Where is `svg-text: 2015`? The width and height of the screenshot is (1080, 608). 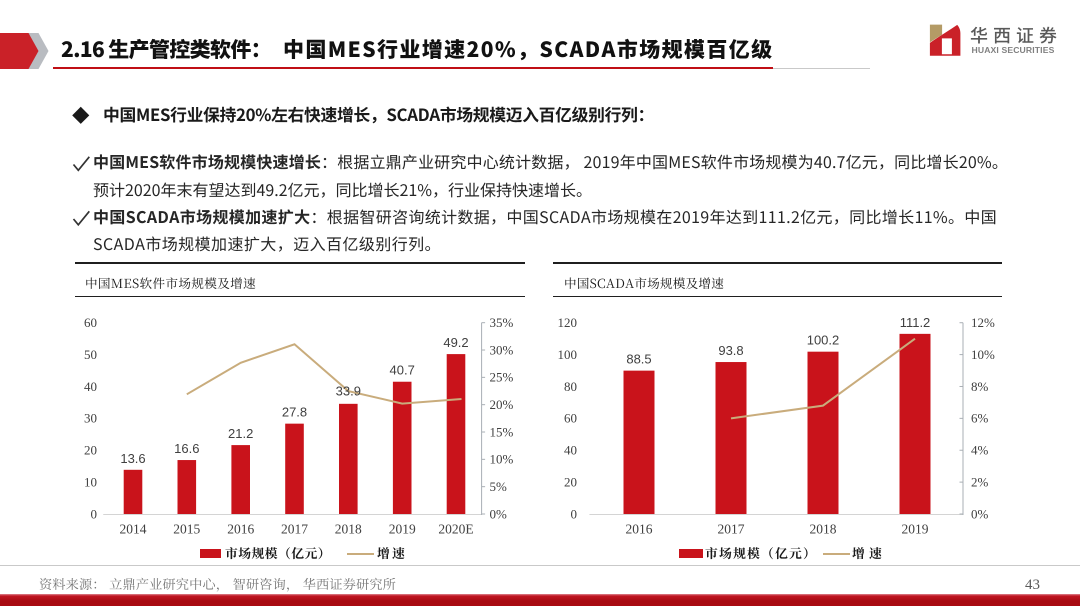
svg-text: 2015 is located at coordinates (186, 529).